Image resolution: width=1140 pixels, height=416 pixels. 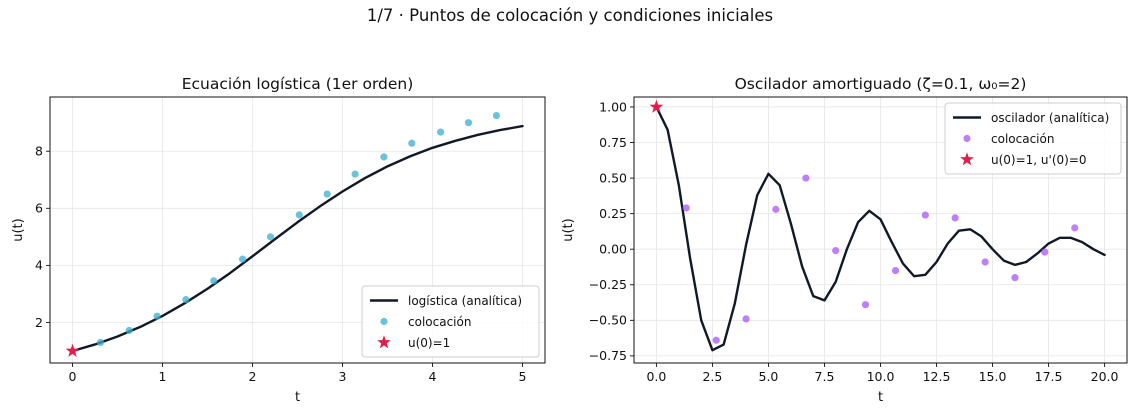 What do you see at coordinates (1050, 118) in the screenshot?
I see `legend-label: oscilador (analítica)` at bounding box center [1050, 118].